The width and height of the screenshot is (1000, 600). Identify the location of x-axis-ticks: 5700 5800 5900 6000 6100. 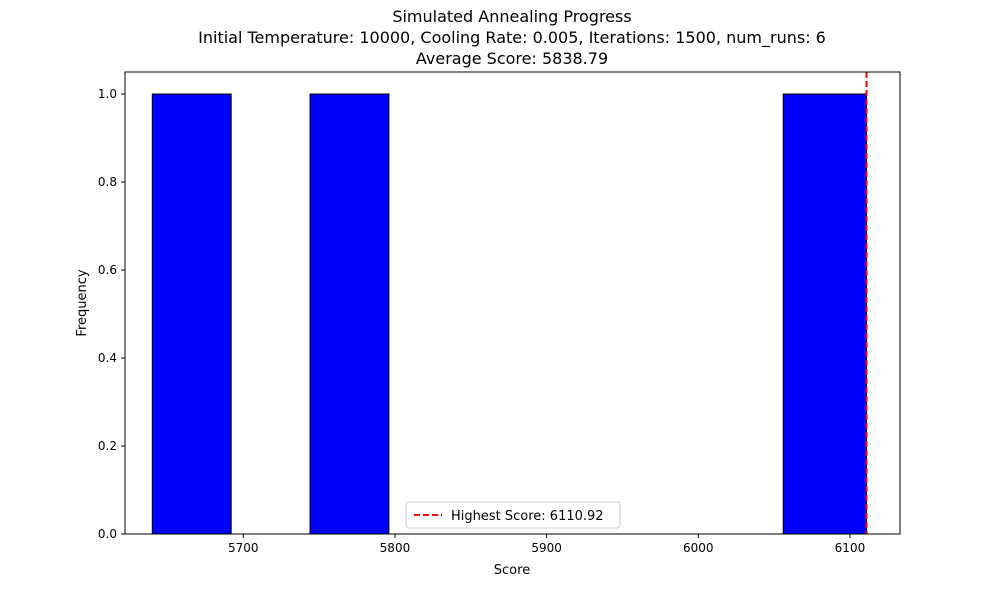
(546, 544).